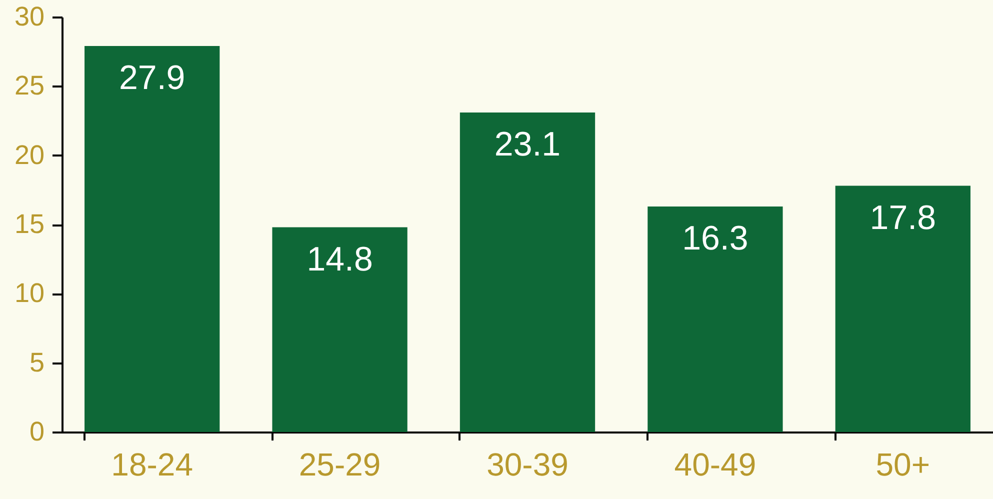  What do you see at coordinates (903, 217) in the screenshot?
I see `data-label: 17.8` at bounding box center [903, 217].